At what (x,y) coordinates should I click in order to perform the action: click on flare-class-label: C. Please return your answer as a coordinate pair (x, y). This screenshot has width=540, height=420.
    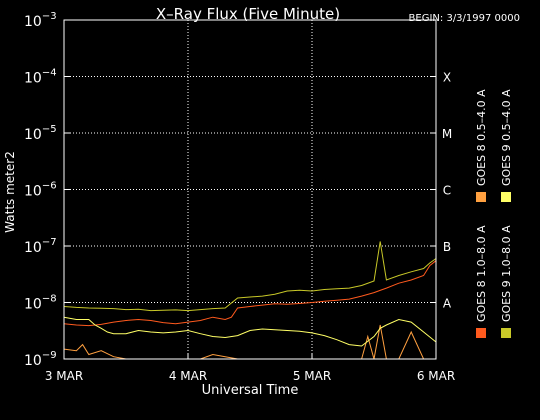
    Looking at the image, I should click on (447, 191).